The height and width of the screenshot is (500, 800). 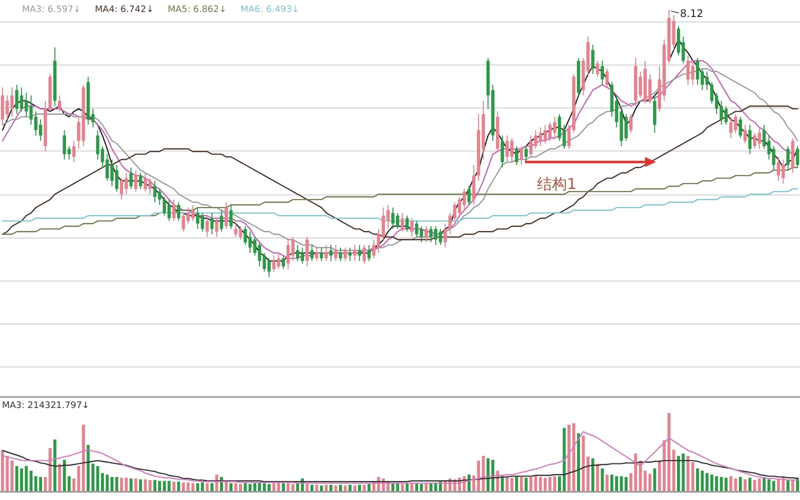 What do you see at coordinates (692, 14) in the screenshot?
I see `annotation: 8.12` at bounding box center [692, 14].